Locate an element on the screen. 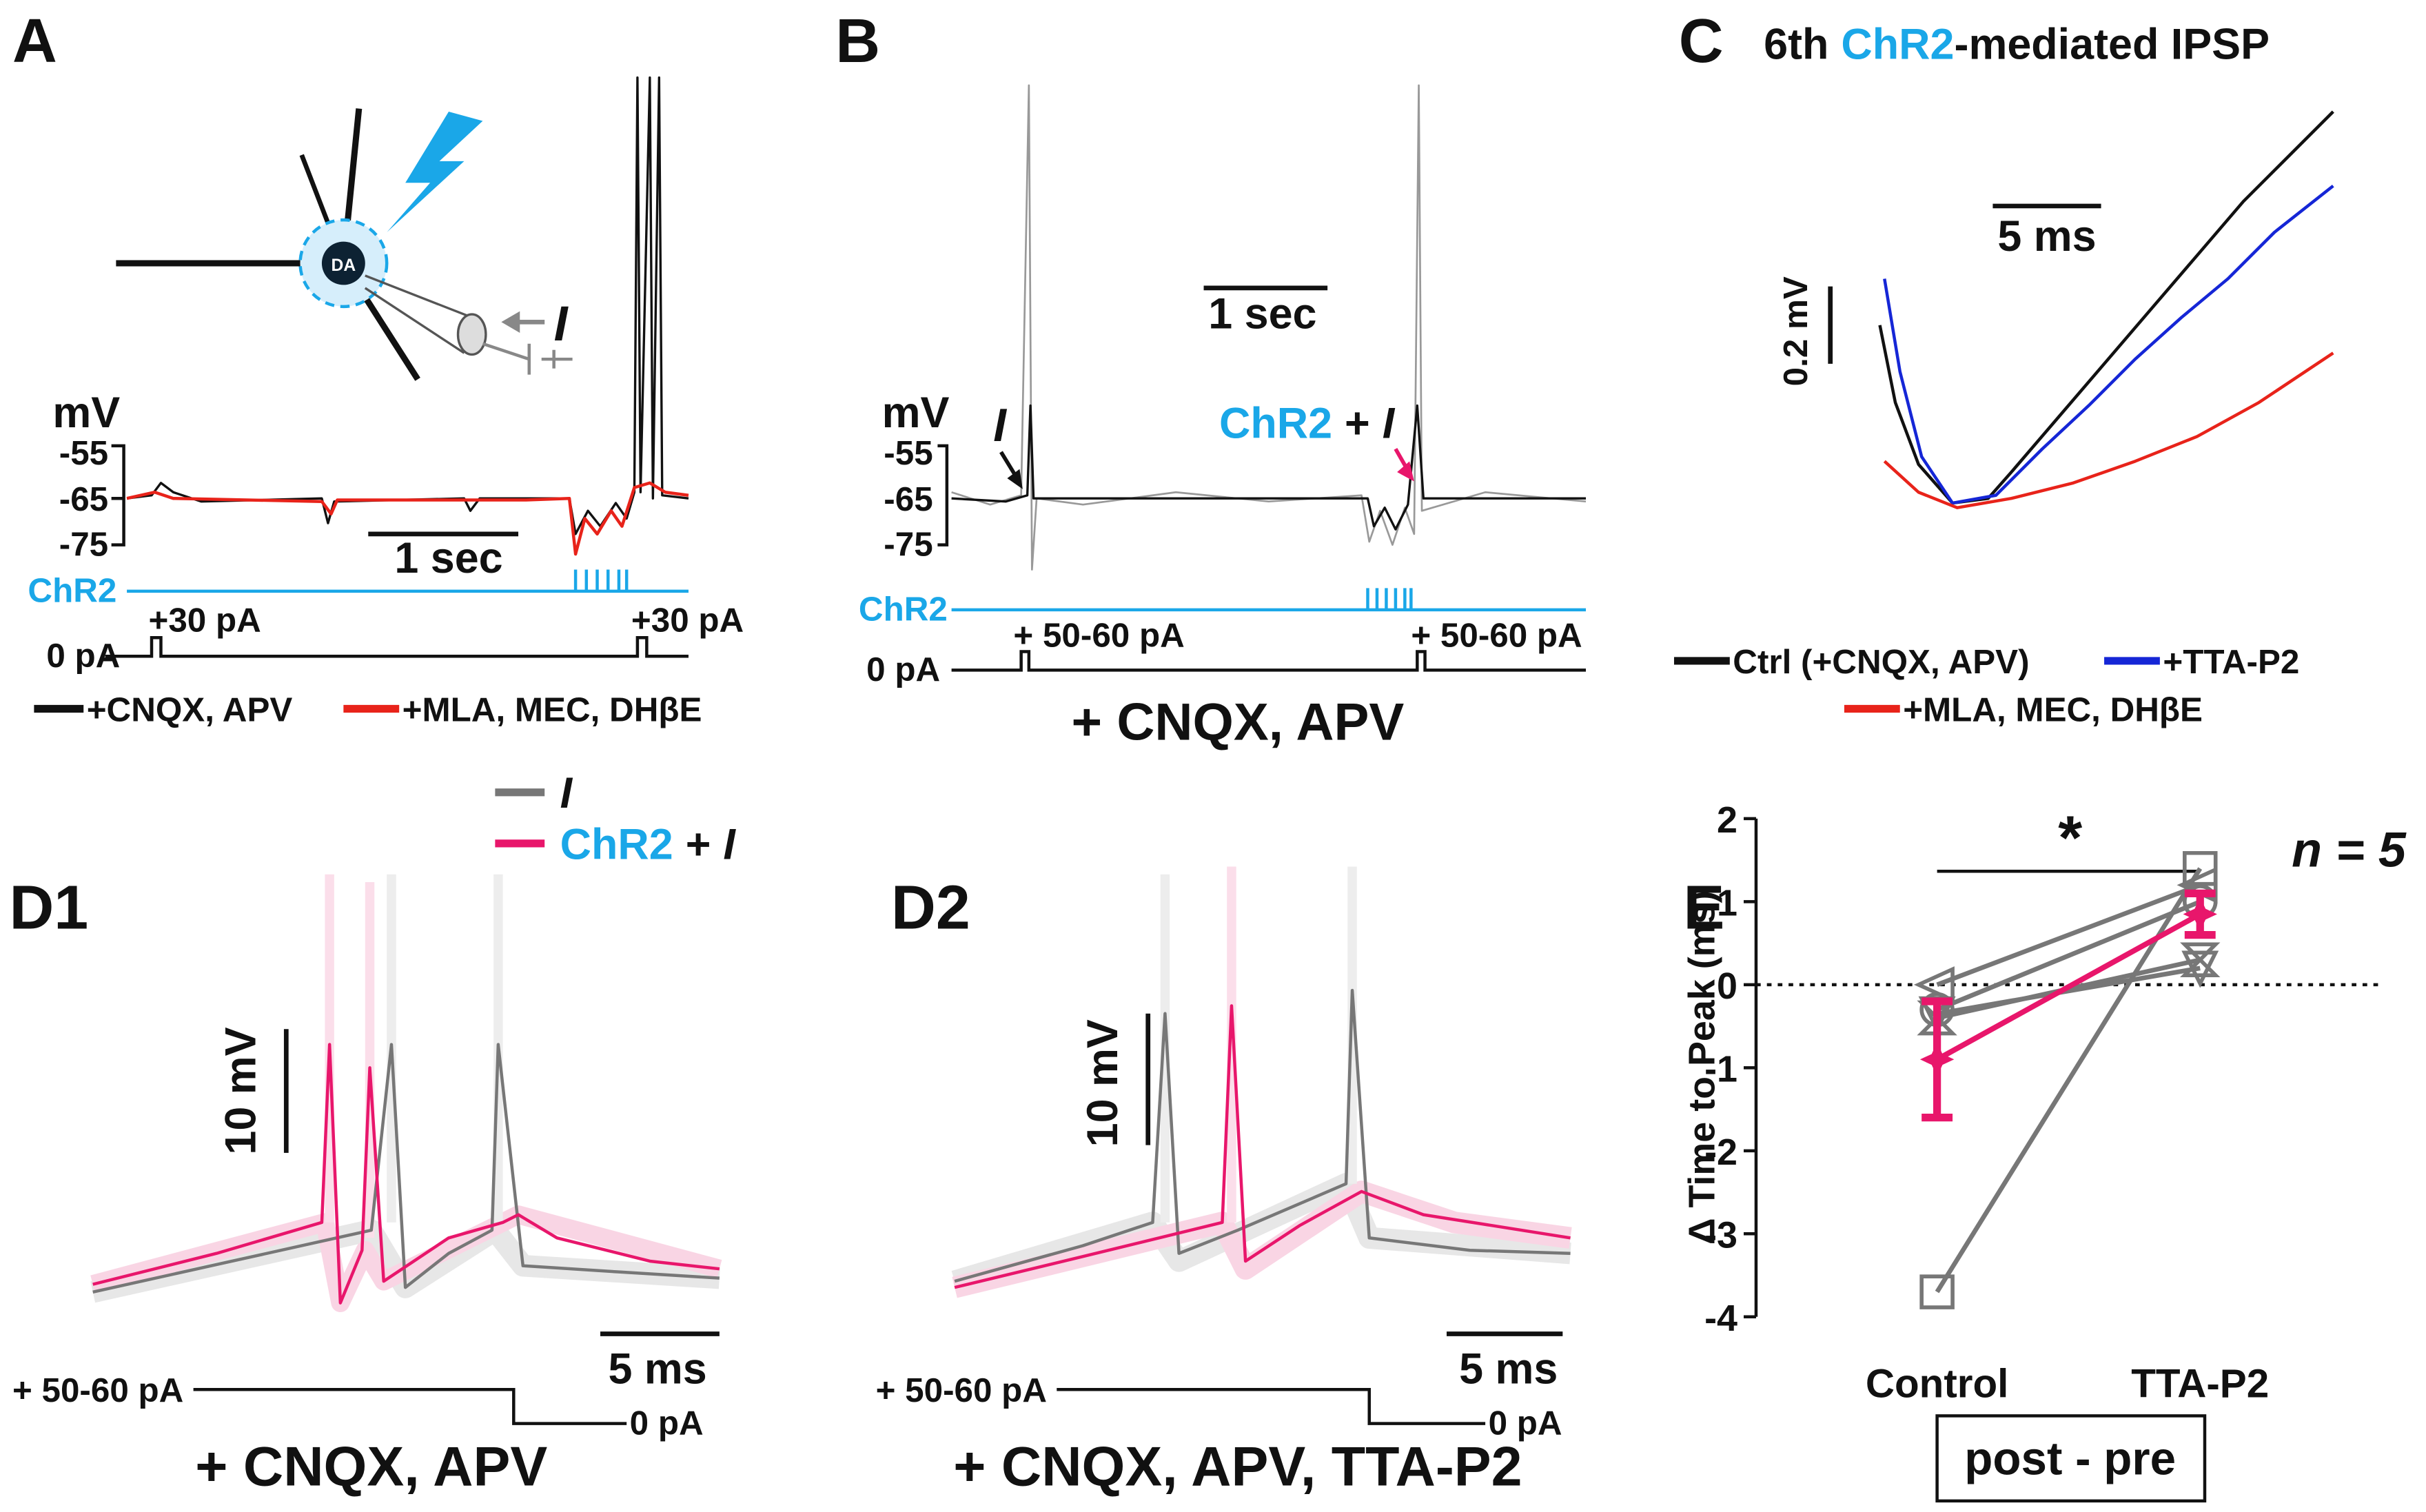  box-label: post - pre is located at coordinates (2070, 1459).